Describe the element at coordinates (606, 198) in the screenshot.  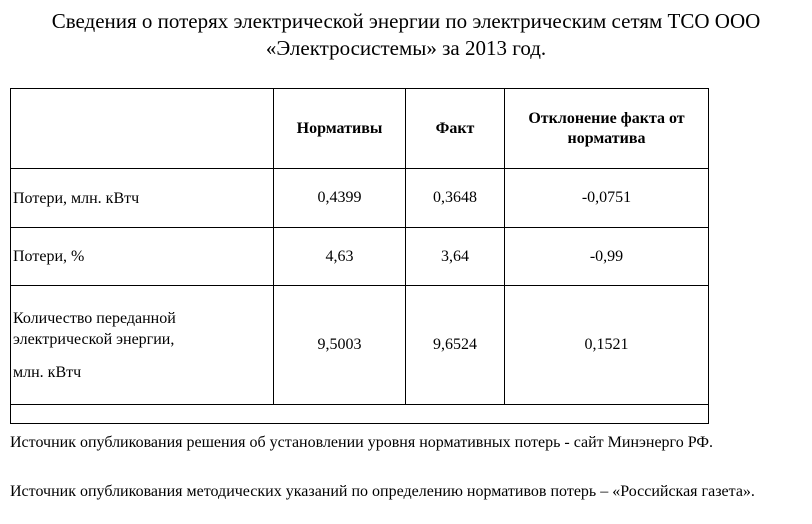
I see `cell-deviation: -0,0751` at that location.